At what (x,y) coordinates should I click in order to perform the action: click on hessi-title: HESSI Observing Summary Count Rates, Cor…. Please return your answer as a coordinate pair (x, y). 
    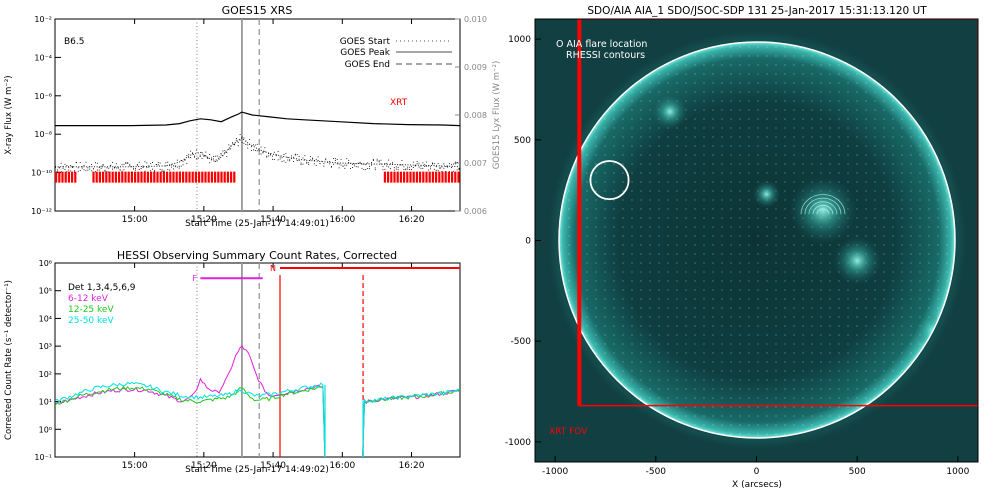
    Looking at the image, I should click on (257, 255).